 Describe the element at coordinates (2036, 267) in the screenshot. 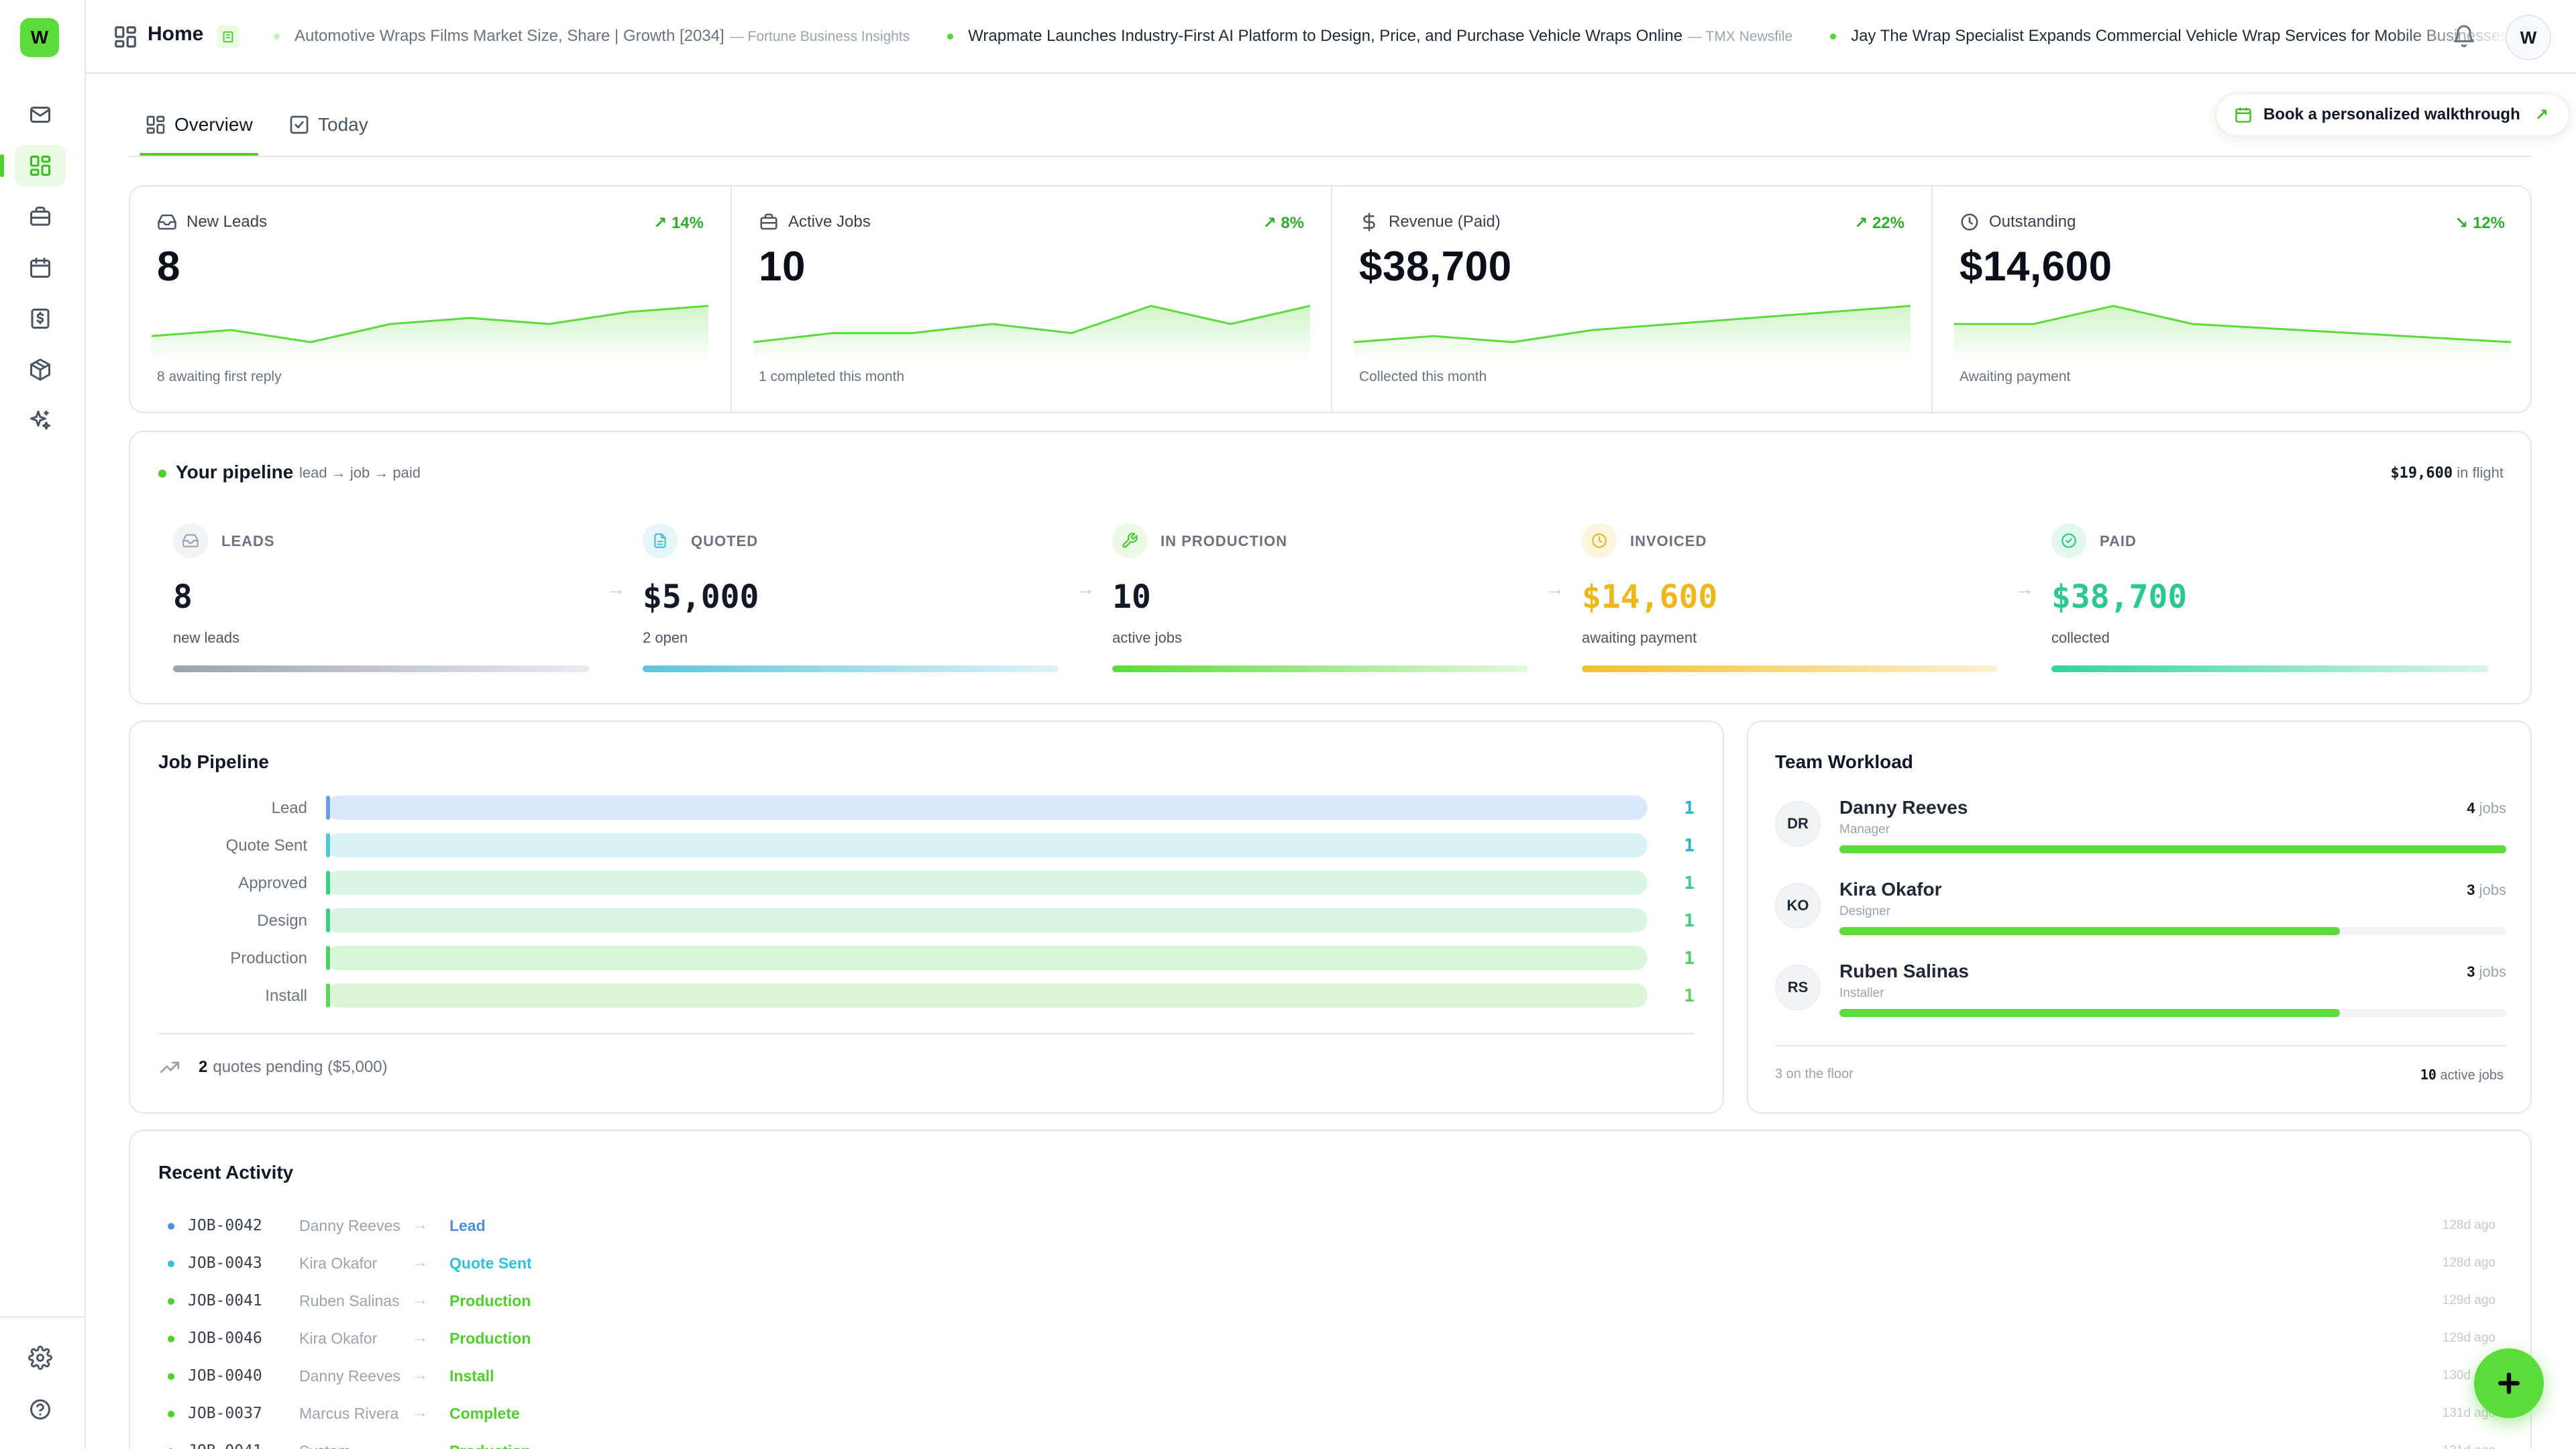

I see `stat-value: $14,600` at that location.